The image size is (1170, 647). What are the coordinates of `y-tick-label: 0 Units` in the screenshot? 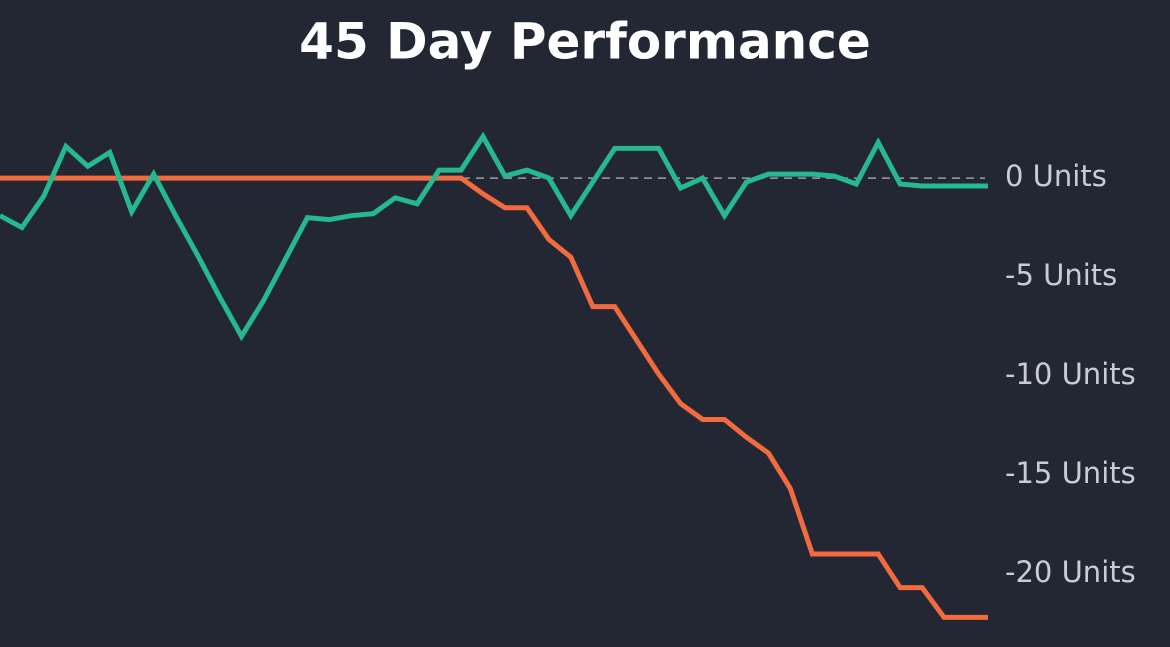 It's located at (1056, 176).